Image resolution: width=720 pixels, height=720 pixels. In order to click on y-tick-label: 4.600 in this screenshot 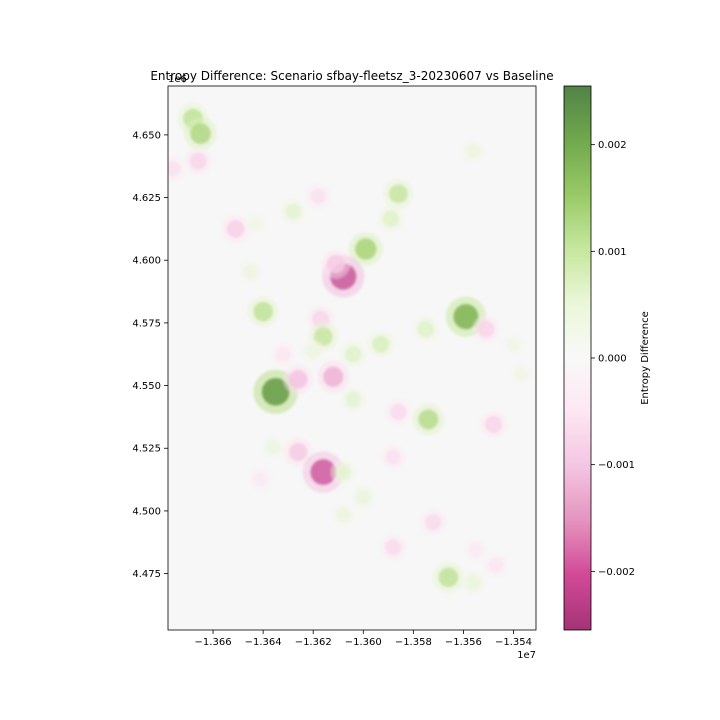, I will do `click(146, 261)`.